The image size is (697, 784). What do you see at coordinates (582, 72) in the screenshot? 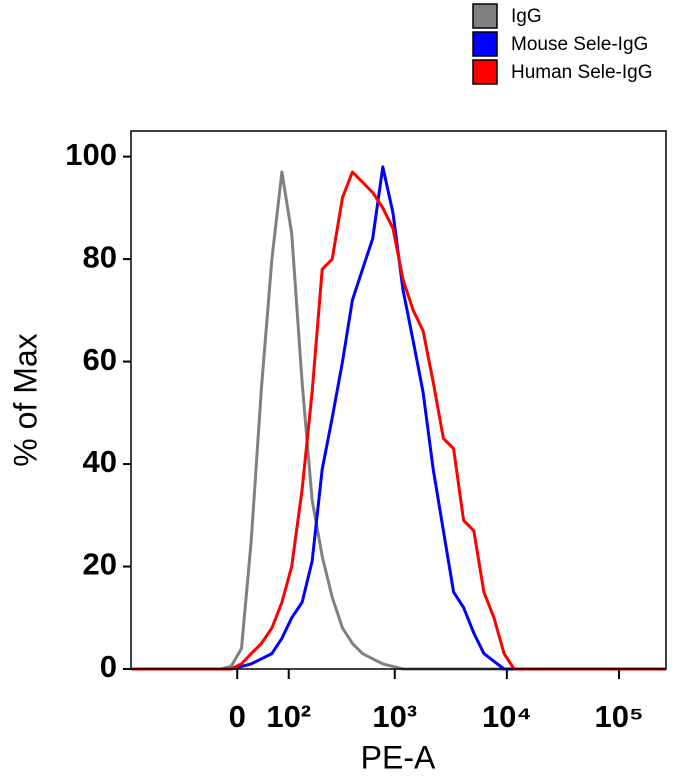
I see `legend-label: Human Sele-IgG` at bounding box center [582, 72].